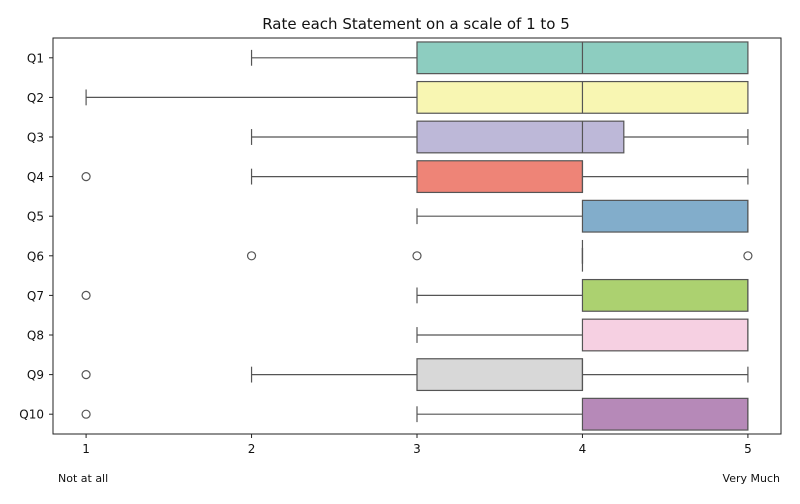  Describe the element at coordinates (499, 255) in the screenshot. I see `box-group-q6` at that location.